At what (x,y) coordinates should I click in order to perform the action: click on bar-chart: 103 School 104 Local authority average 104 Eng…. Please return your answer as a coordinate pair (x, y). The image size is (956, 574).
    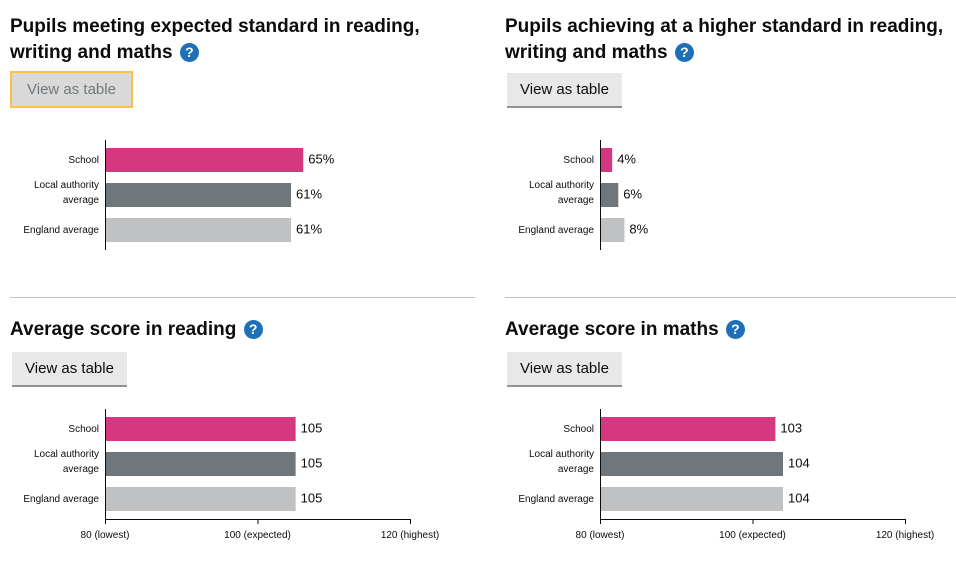
    Looking at the image, I should click on (726, 475).